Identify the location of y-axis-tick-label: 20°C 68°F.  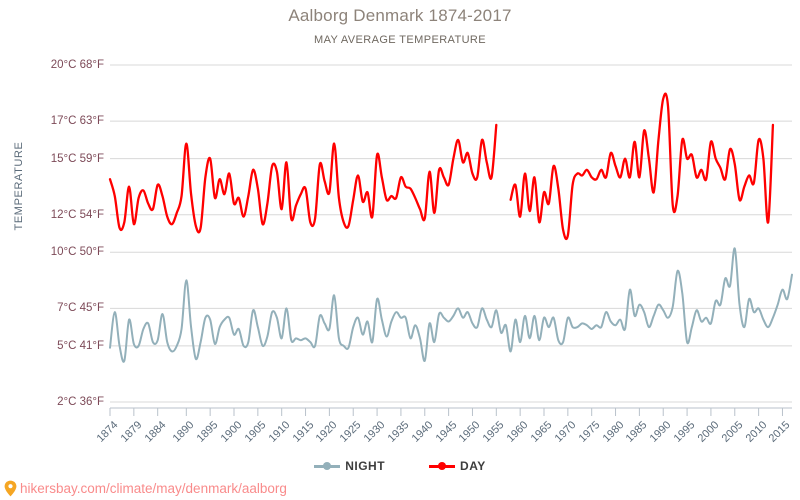
(77, 65).